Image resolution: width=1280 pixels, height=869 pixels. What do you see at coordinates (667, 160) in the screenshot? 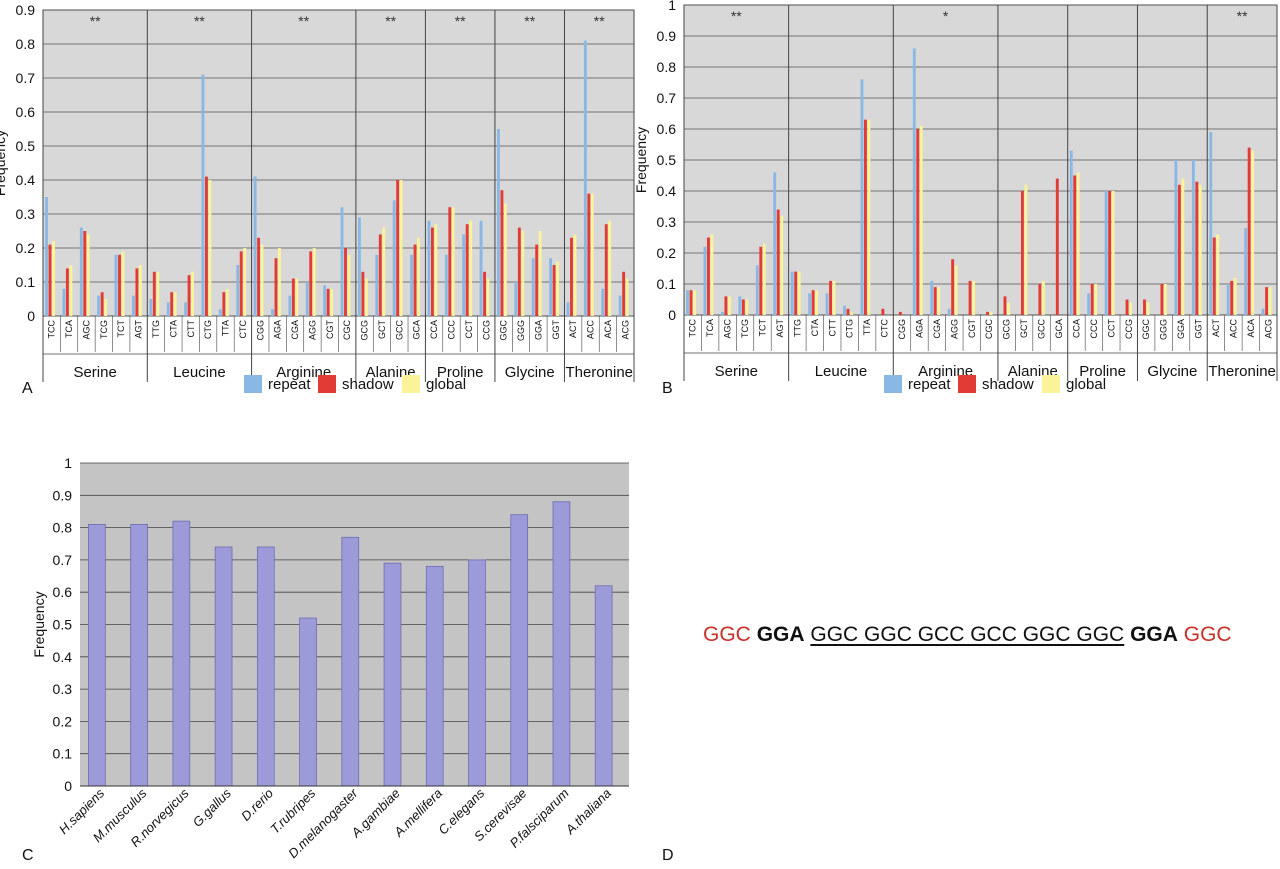
I see `b-y-tick-label: 0.5` at bounding box center [667, 160].